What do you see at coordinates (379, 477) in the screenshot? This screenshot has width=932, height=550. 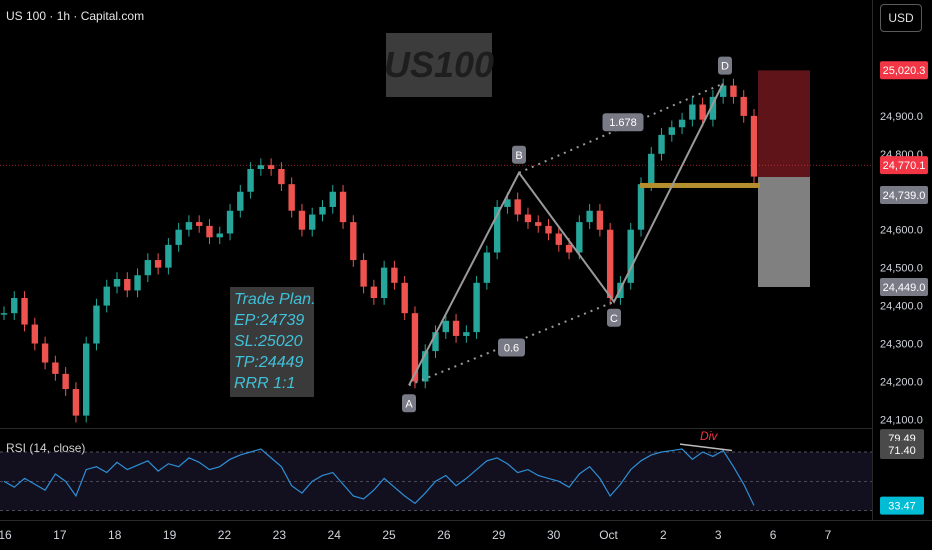 I see `rsi-line` at bounding box center [379, 477].